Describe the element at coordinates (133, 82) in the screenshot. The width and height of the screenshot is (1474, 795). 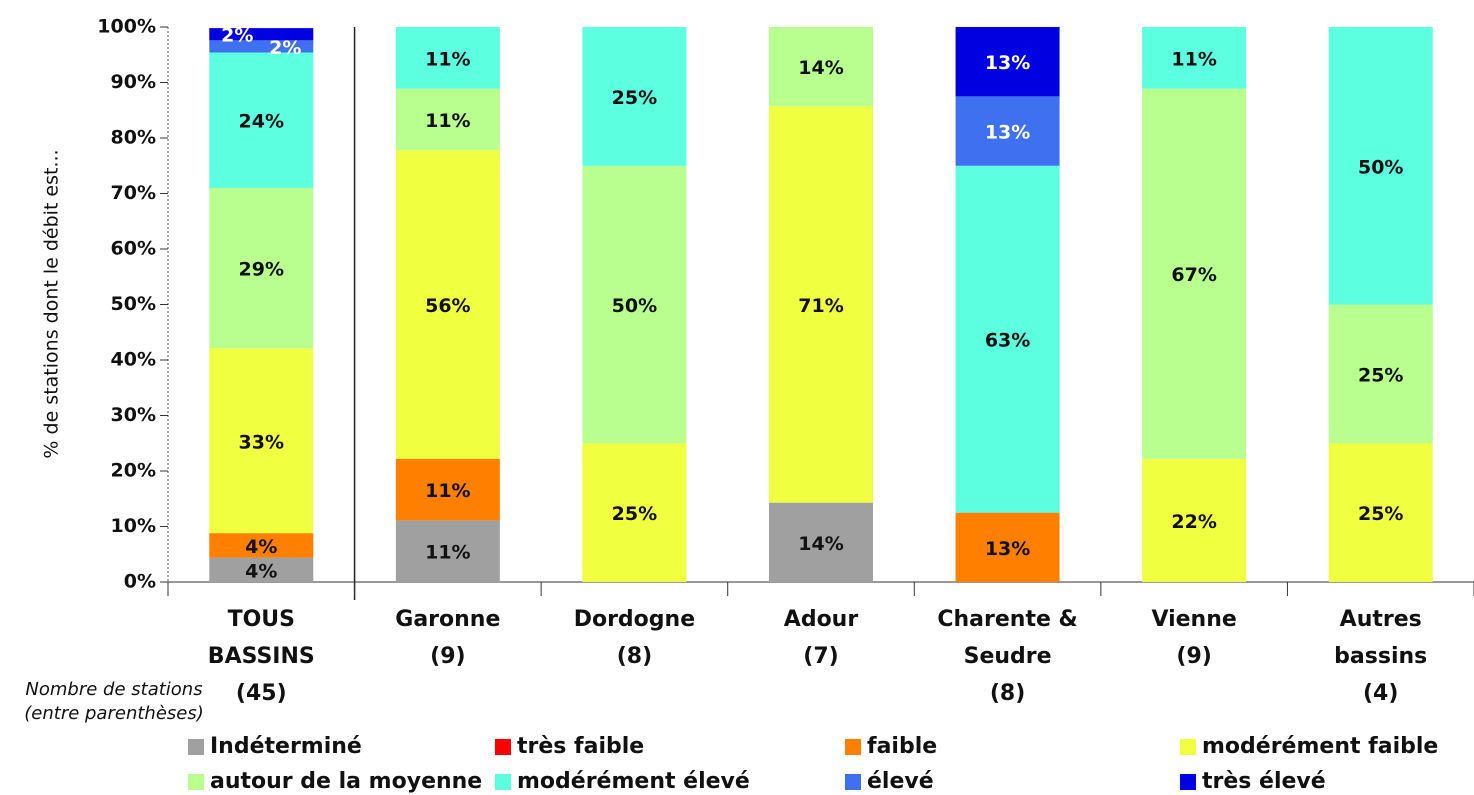
I see `y-tick-label: 90%` at that location.